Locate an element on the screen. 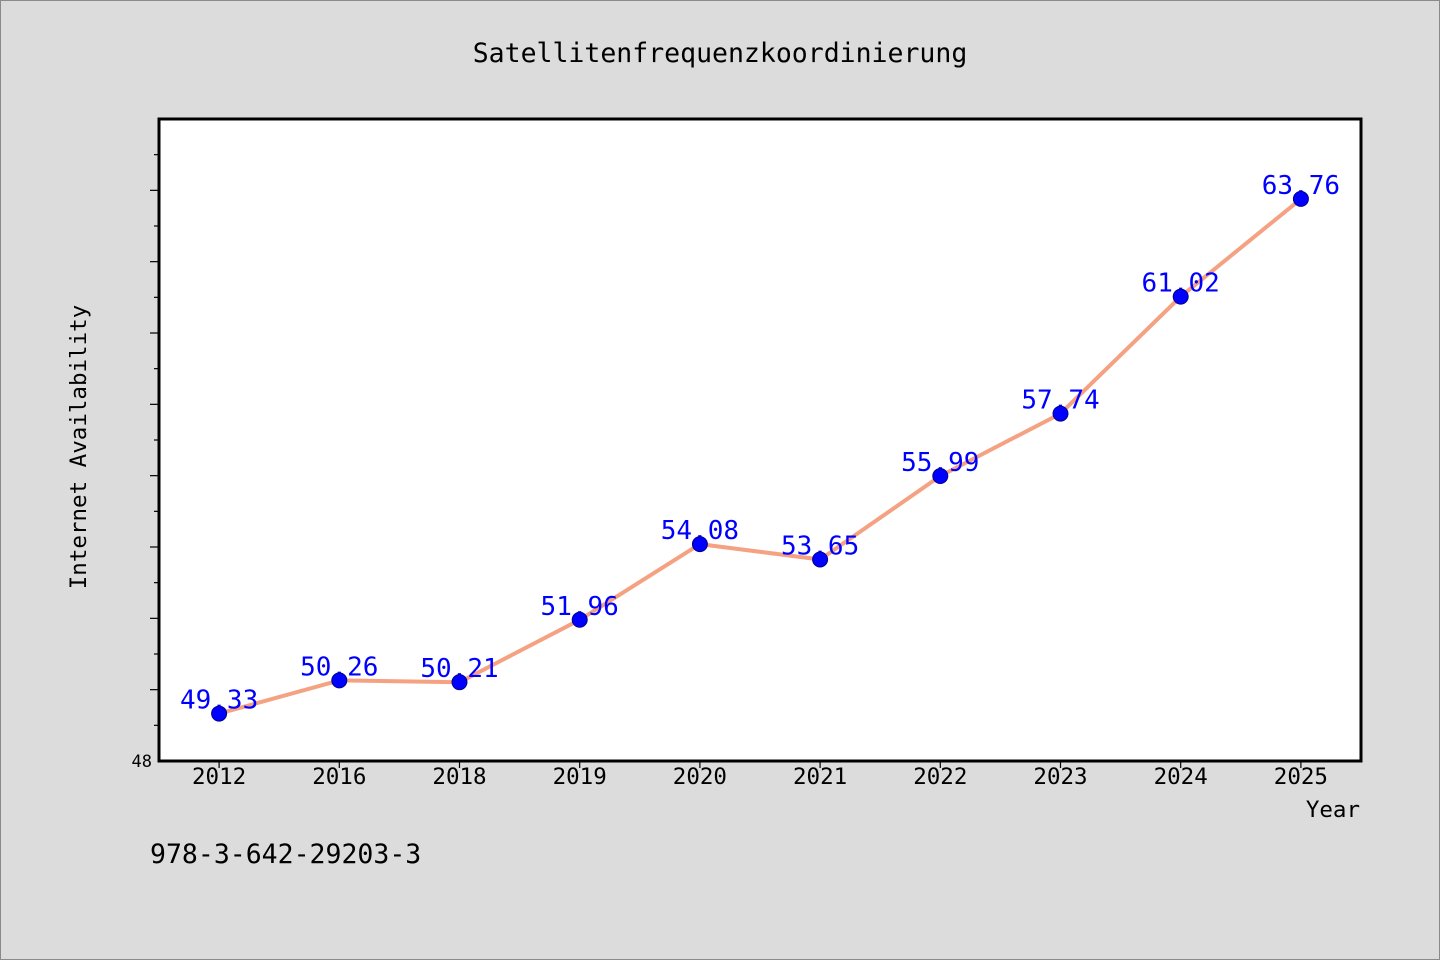 The height and width of the screenshot is (960, 1440). x-tick-label-2023: 2023 is located at coordinates (1060, 777).